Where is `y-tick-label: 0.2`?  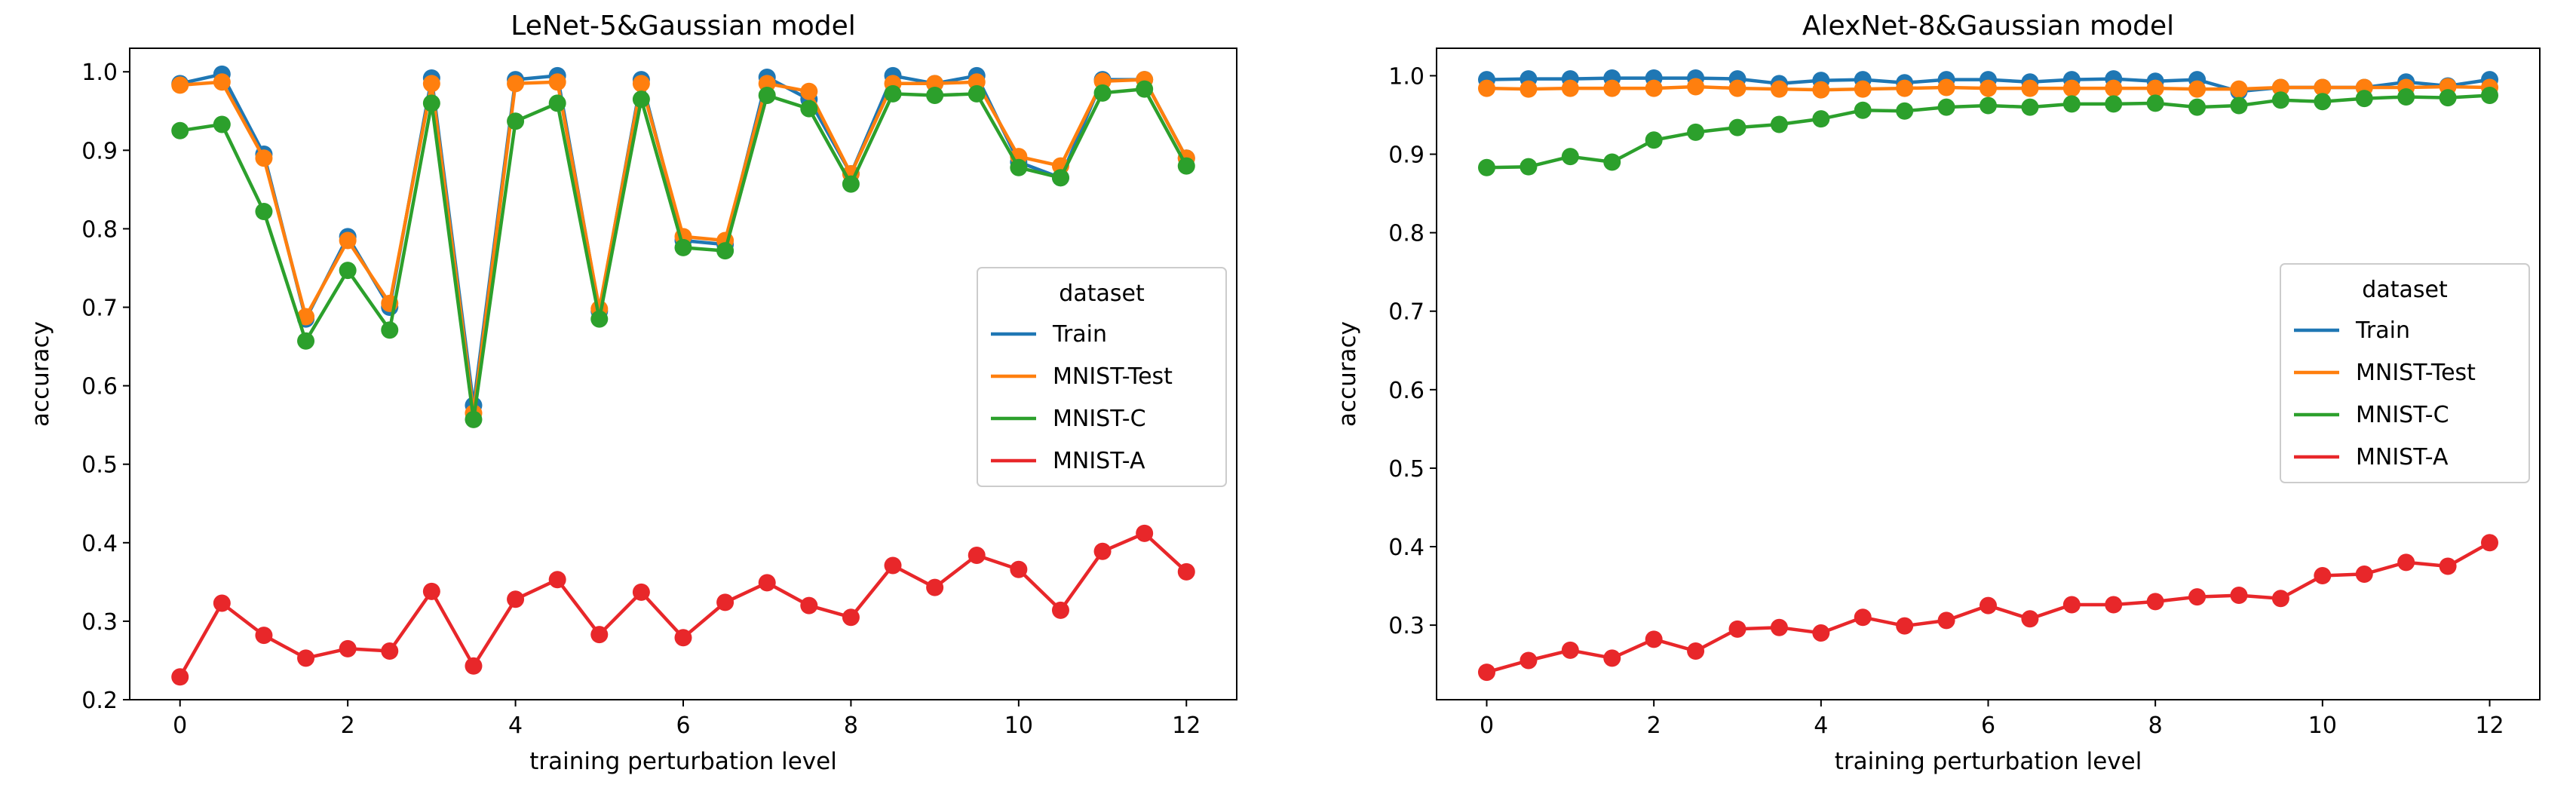
y-tick-label: 0.2 is located at coordinates (99, 701).